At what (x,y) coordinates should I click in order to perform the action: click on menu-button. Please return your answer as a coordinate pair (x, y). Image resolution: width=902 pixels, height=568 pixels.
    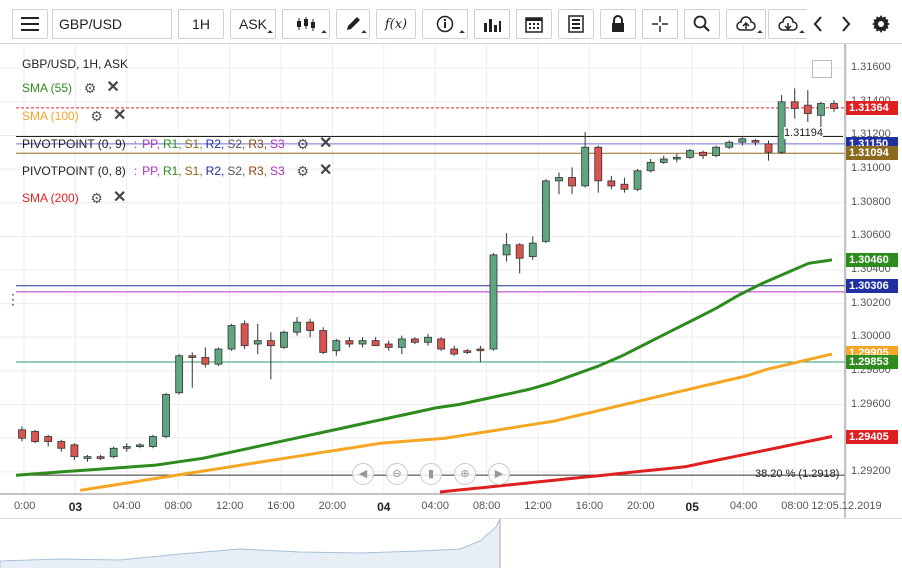
    Looking at the image, I should click on (30, 24).